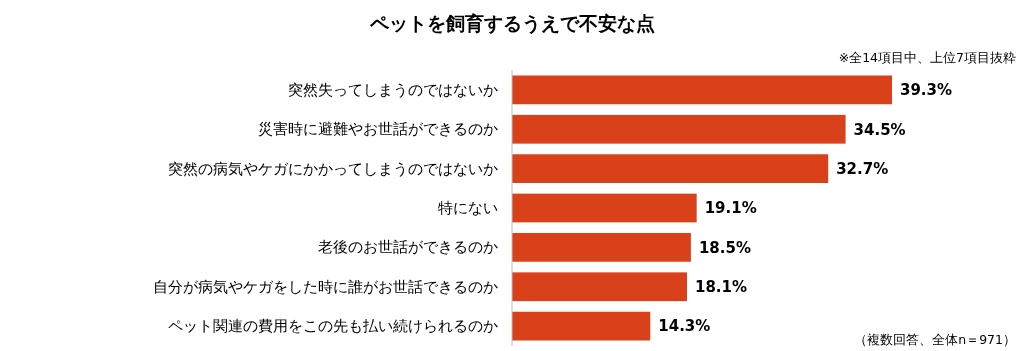 The height and width of the screenshot is (351, 1024). What do you see at coordinates (862, 168) in the screenshot?
I see `data-label: 32.7%` at bounding box center [862, 168].